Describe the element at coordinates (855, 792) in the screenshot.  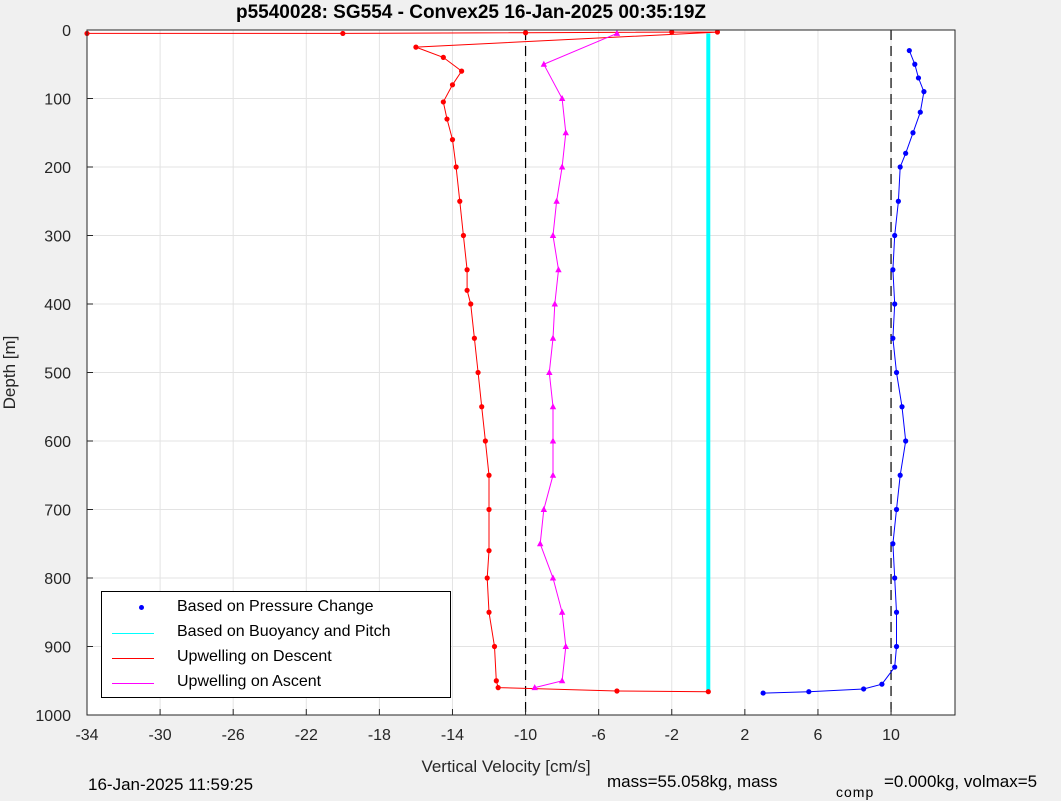
I see `footer-comp-subscript: comp` at that location.